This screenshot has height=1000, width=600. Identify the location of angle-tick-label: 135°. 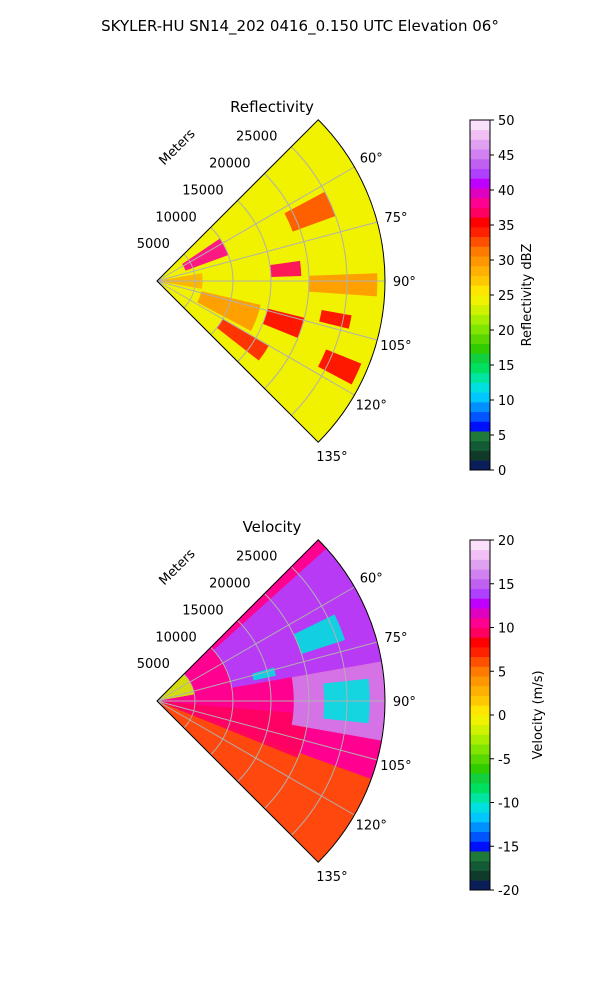
(331, 877).